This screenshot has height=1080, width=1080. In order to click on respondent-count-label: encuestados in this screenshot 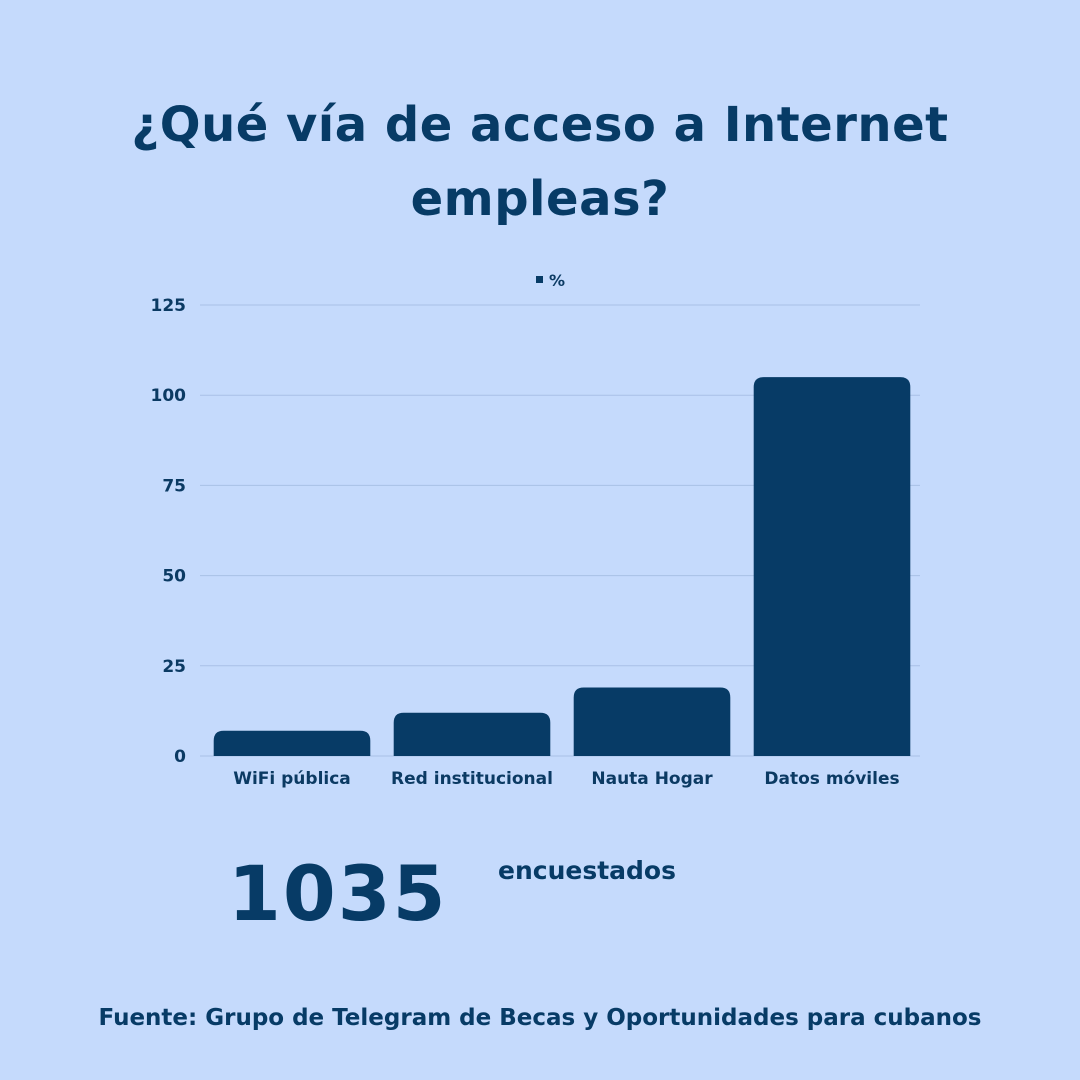, I will do `click(587, 870)`.